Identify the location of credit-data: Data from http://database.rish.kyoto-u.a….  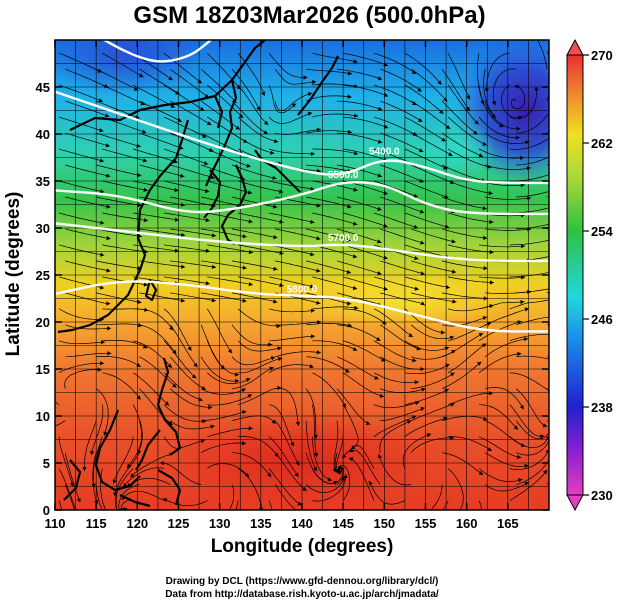
(302, 594).